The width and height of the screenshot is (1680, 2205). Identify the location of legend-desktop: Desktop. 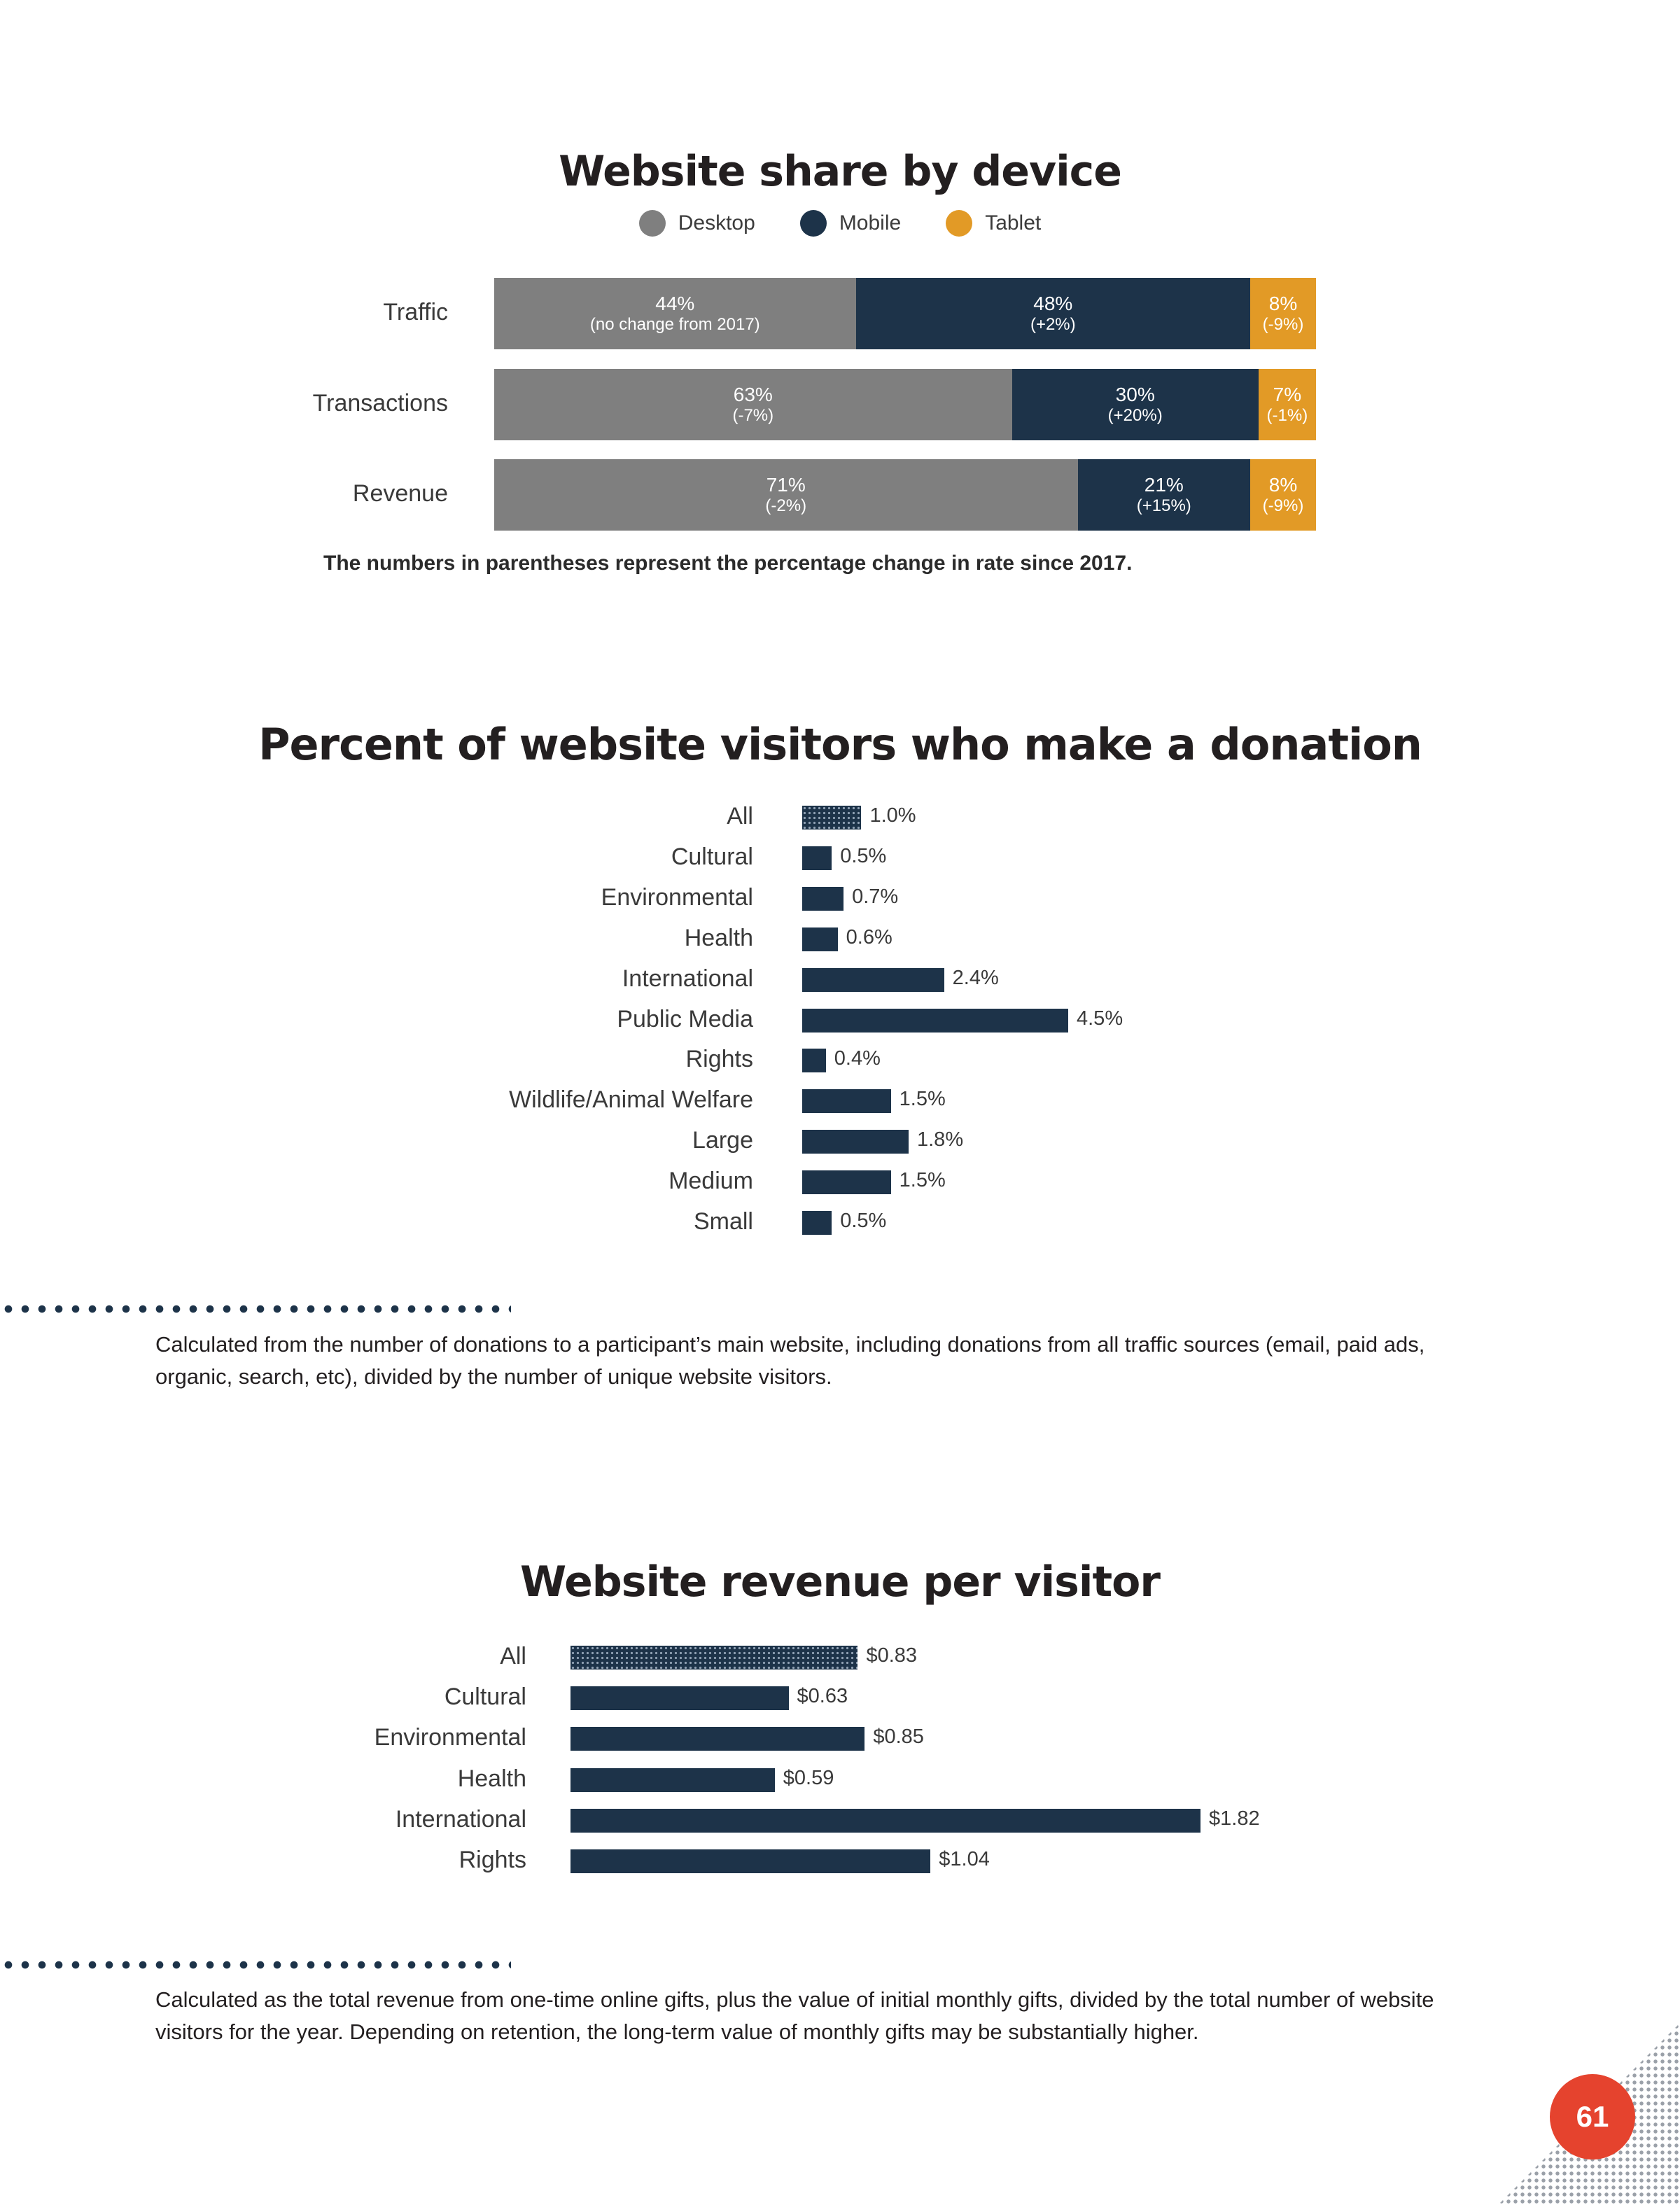
(696, 223).